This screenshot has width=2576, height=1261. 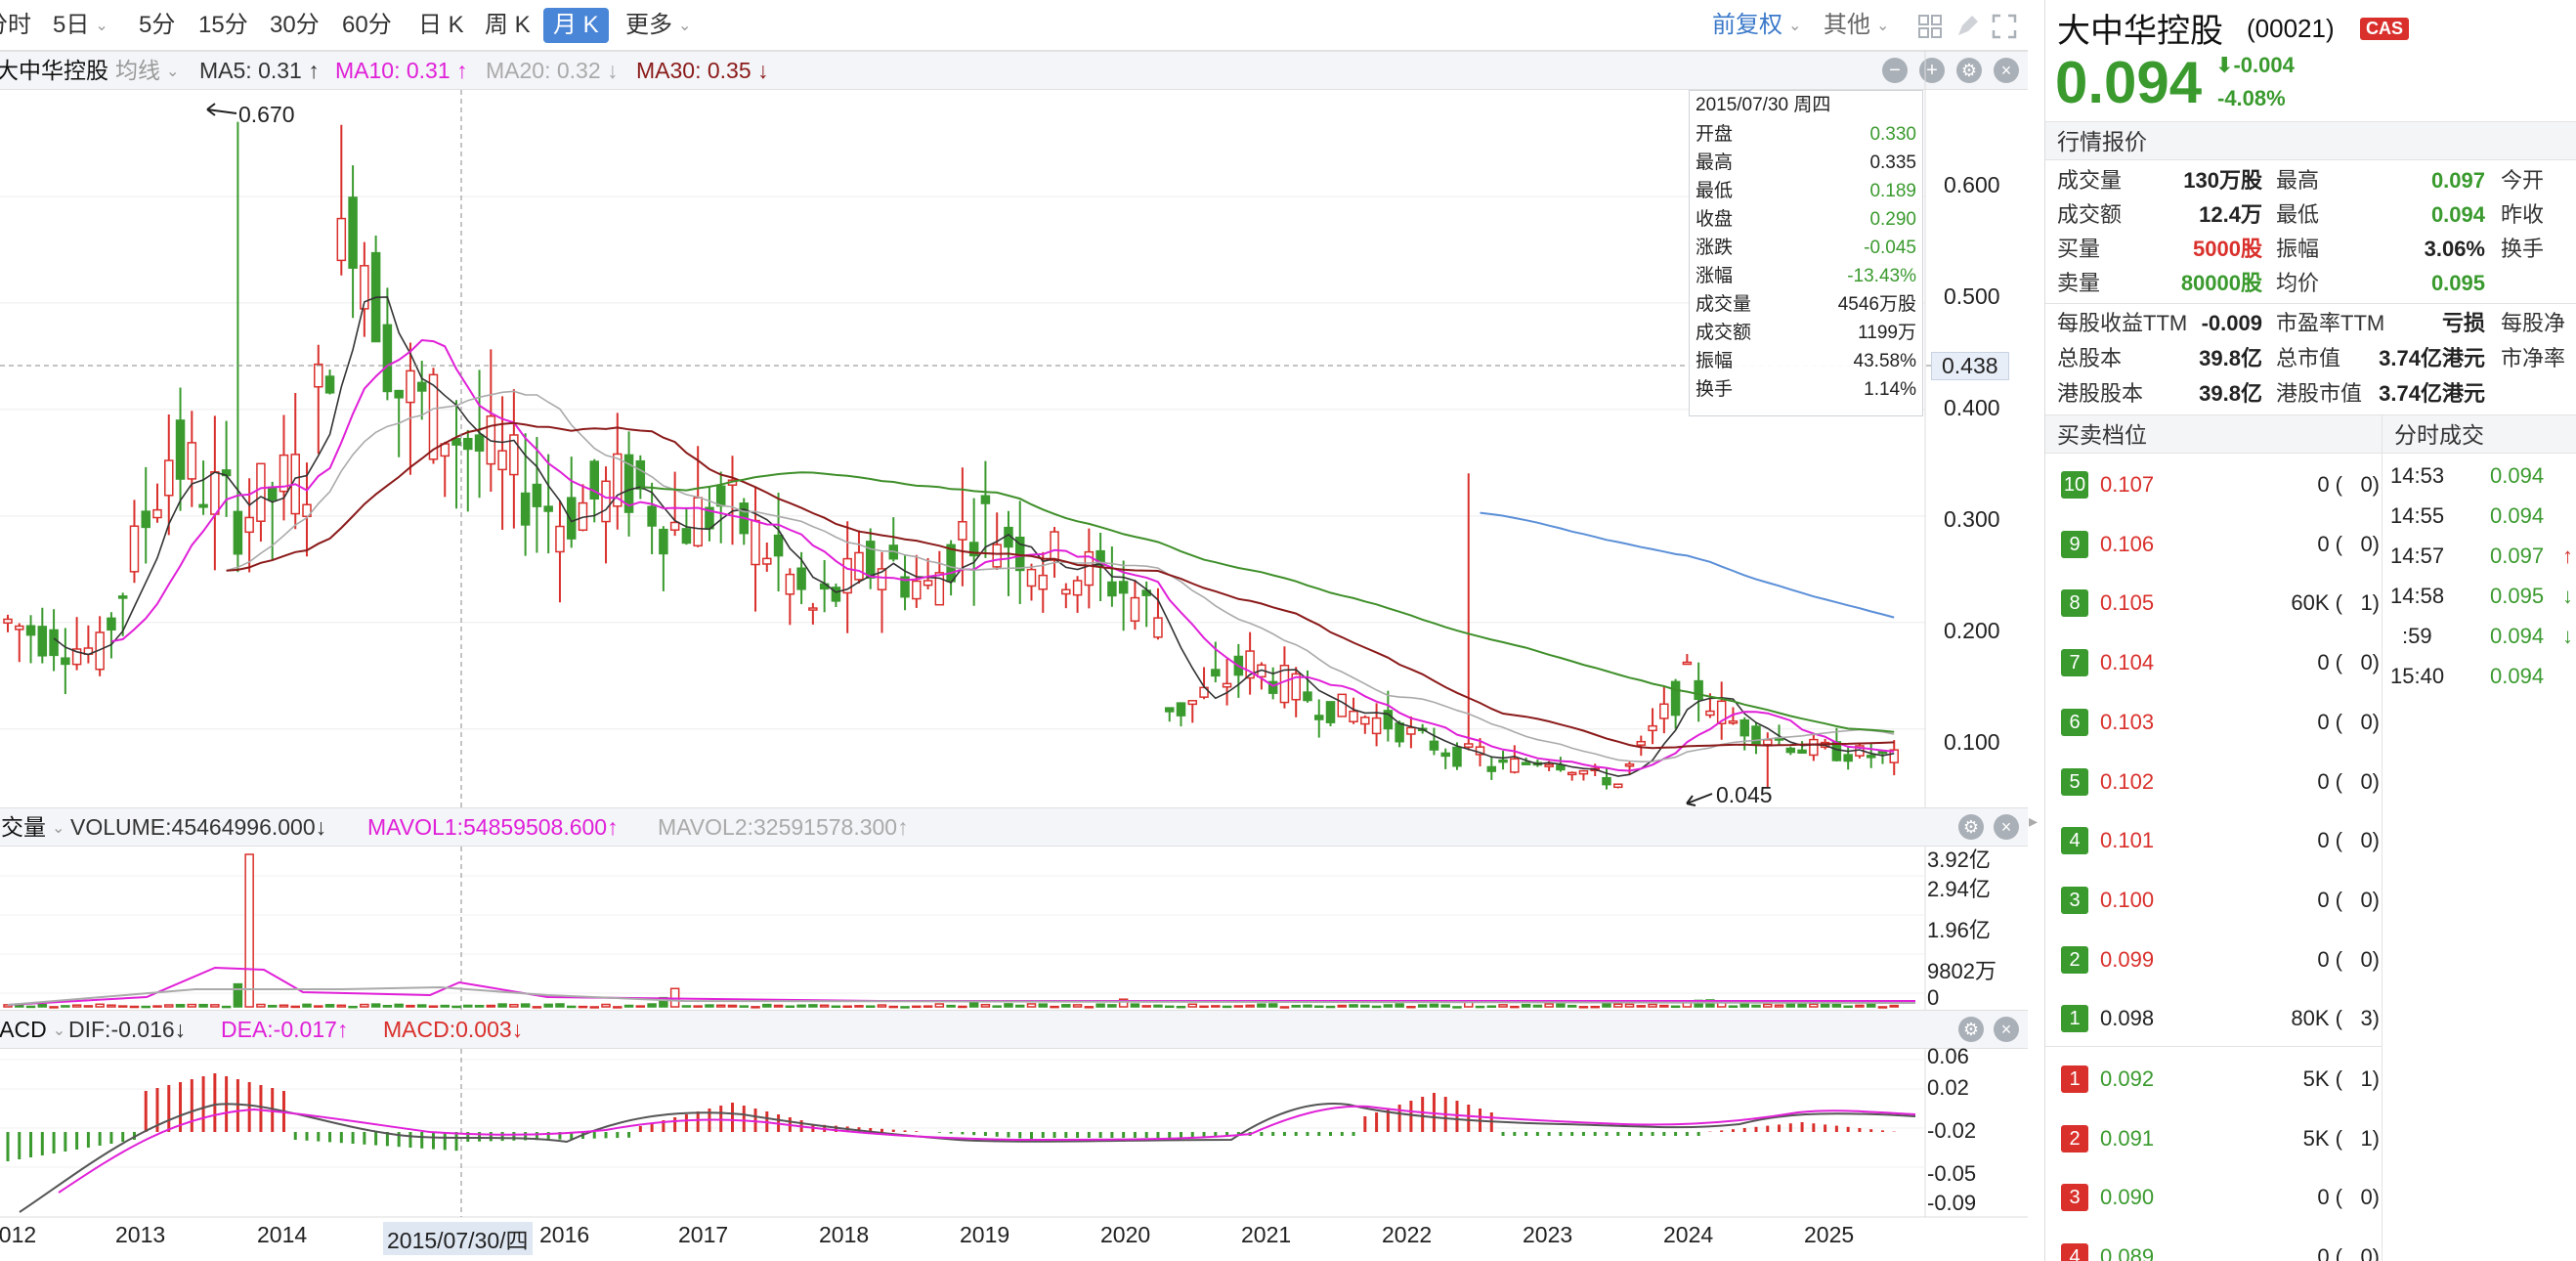 I want to click on fullscreen-icon, so click(x=2005, y=26).